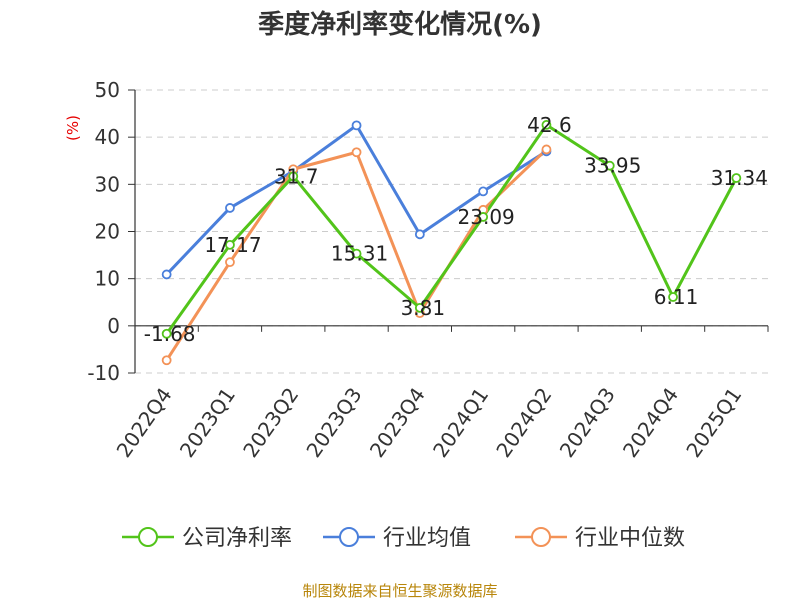  I want to click on chart-title: 季度净利率变化情况(%), so click(400, 24).